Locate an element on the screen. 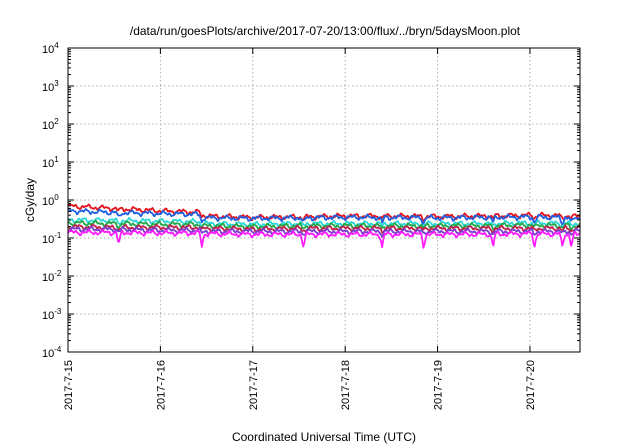 The width and height of the screenshot is (640, 448). y-tick-label: 10⁻² is located at coordinates (52, 276).